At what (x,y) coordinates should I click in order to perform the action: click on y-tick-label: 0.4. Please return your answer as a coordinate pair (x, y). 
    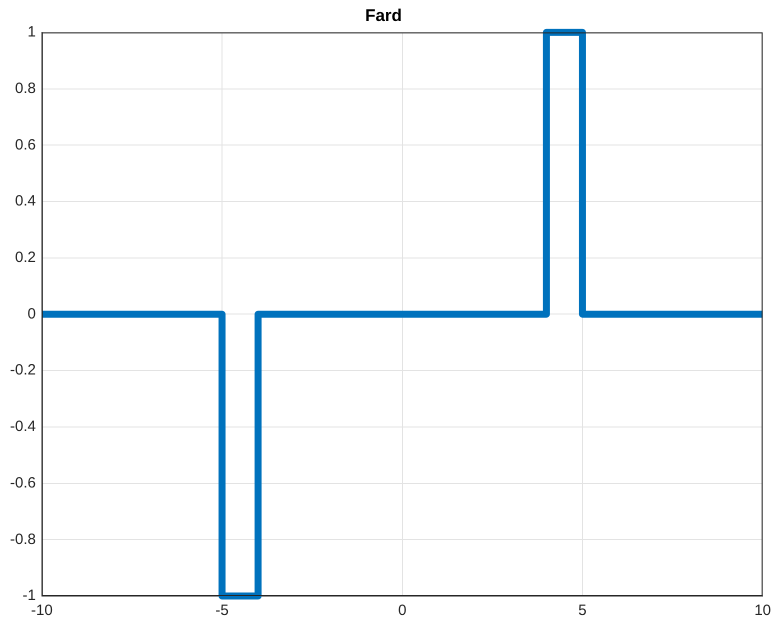
    Looking at the image, I should click on (25, 201).